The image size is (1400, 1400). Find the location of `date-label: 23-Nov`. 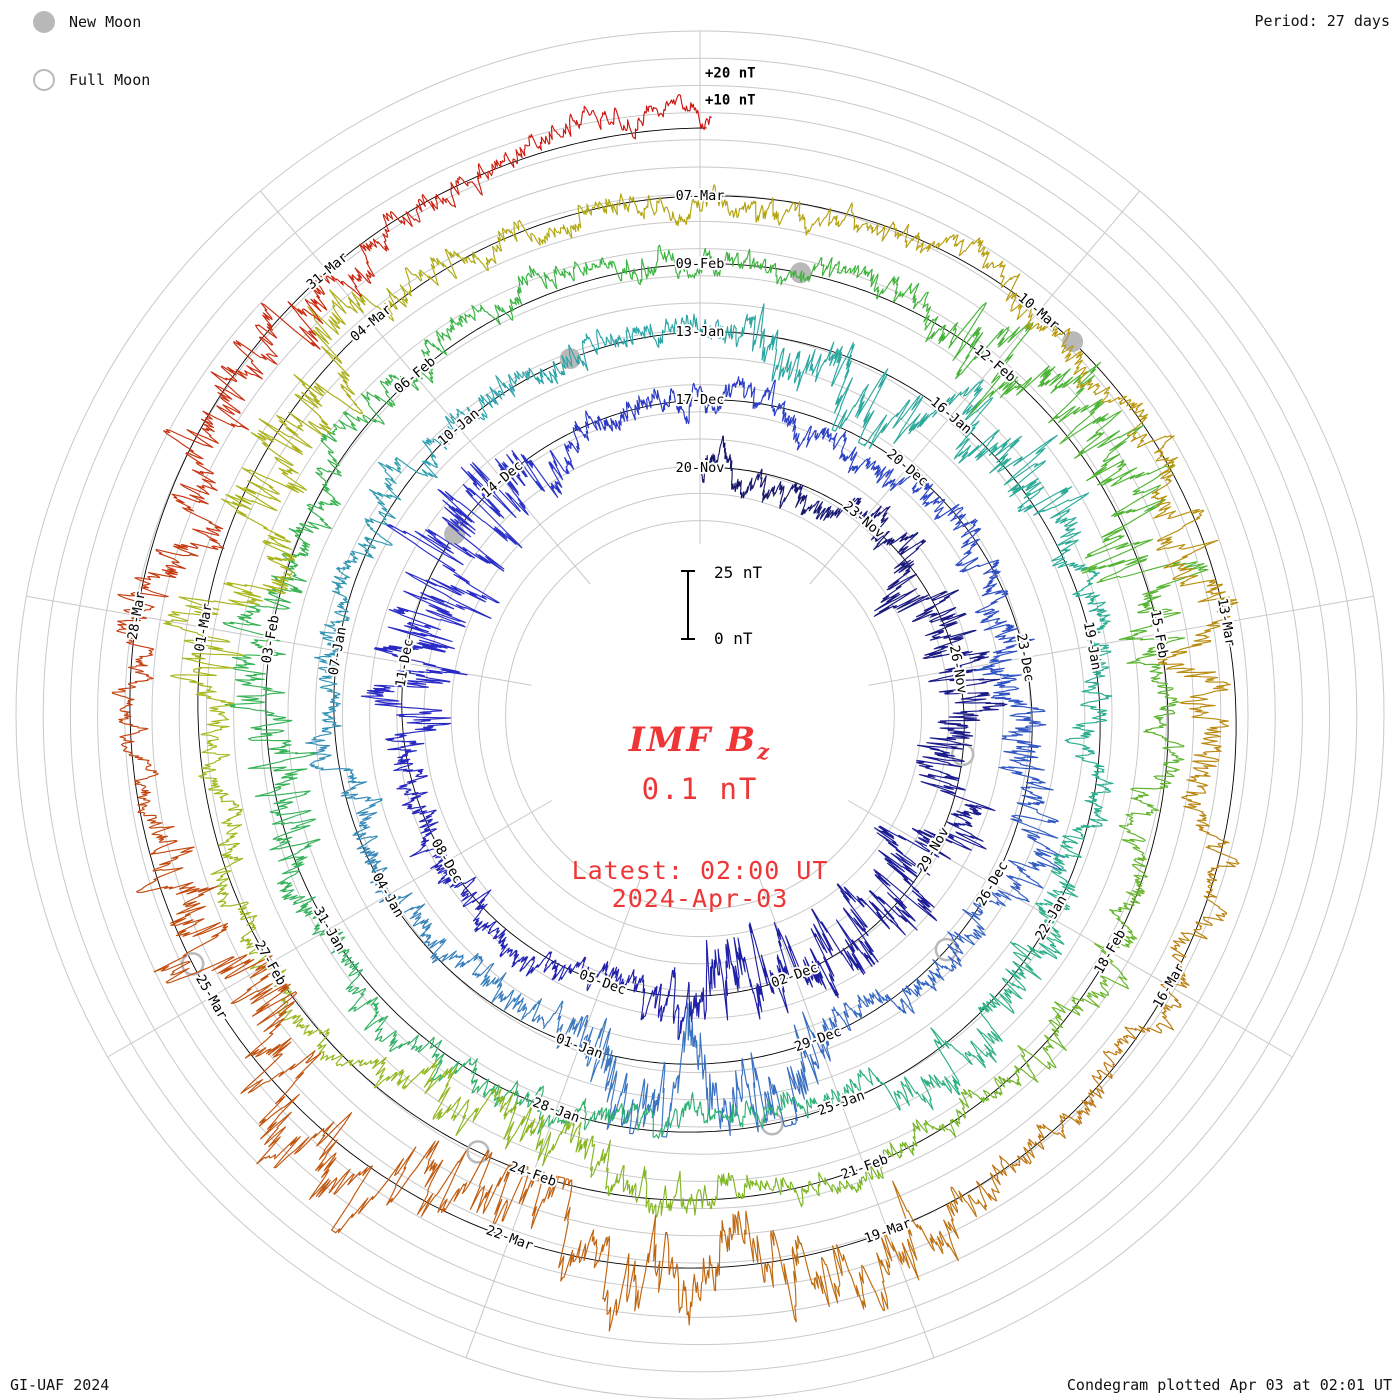

date-label: 23-Nov is located at coordinates (864, 520).